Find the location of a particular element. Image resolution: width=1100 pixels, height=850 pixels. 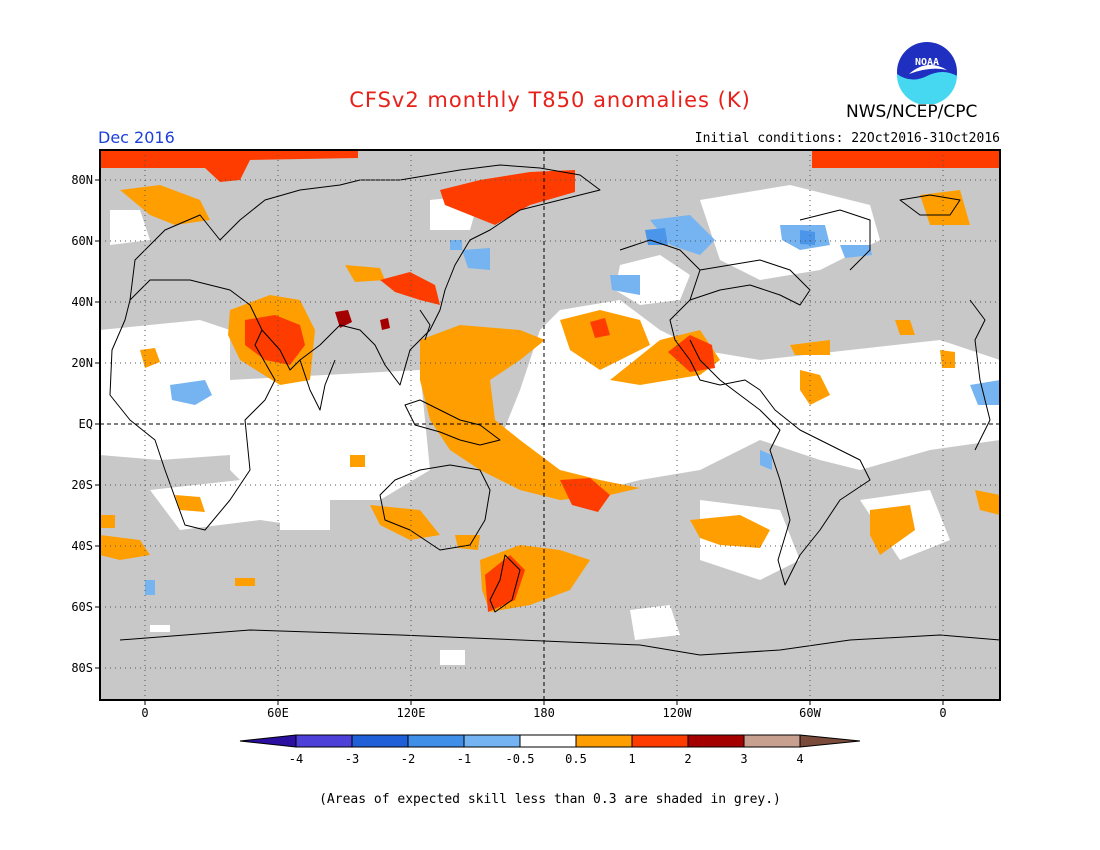

lat-label: 40S is located at coordinates (82, 546).